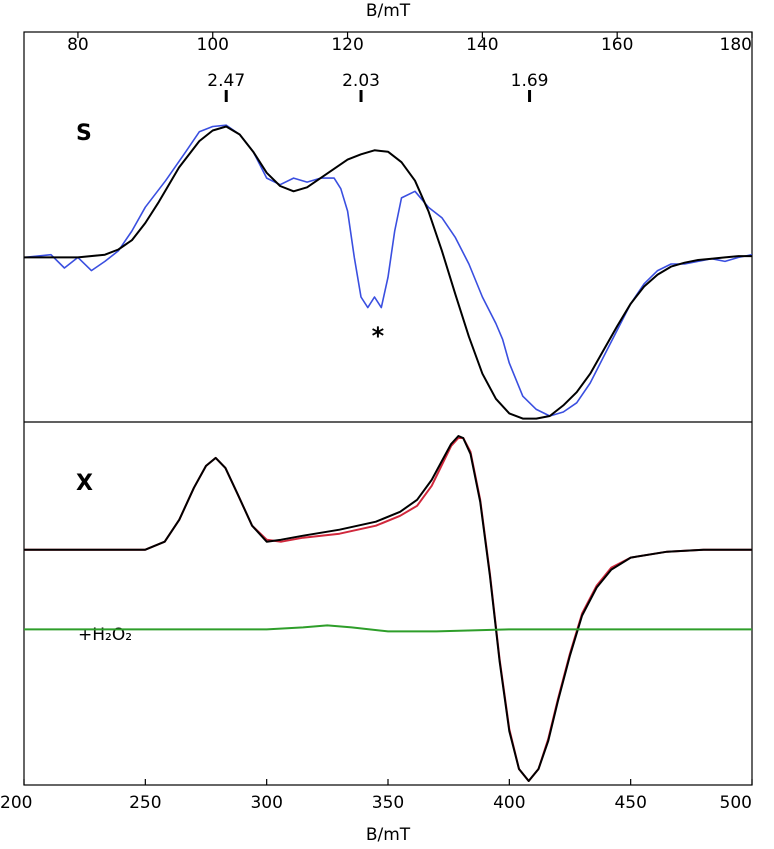 The width and height of the screenshot is (774, 849). What do you see at coordinates (736, 45) in the screenshot?
I see `top-tick-label: 180` at bounding box center [736, 45].